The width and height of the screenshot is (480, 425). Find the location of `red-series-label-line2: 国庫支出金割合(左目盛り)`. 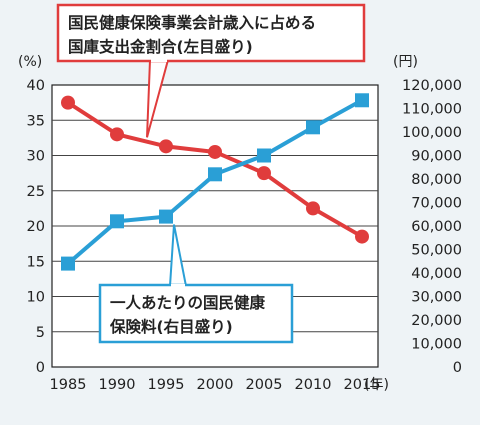

red-series-label-line2: 国庫支出金割合(左目盛り) is located at coordinates (160, 46).